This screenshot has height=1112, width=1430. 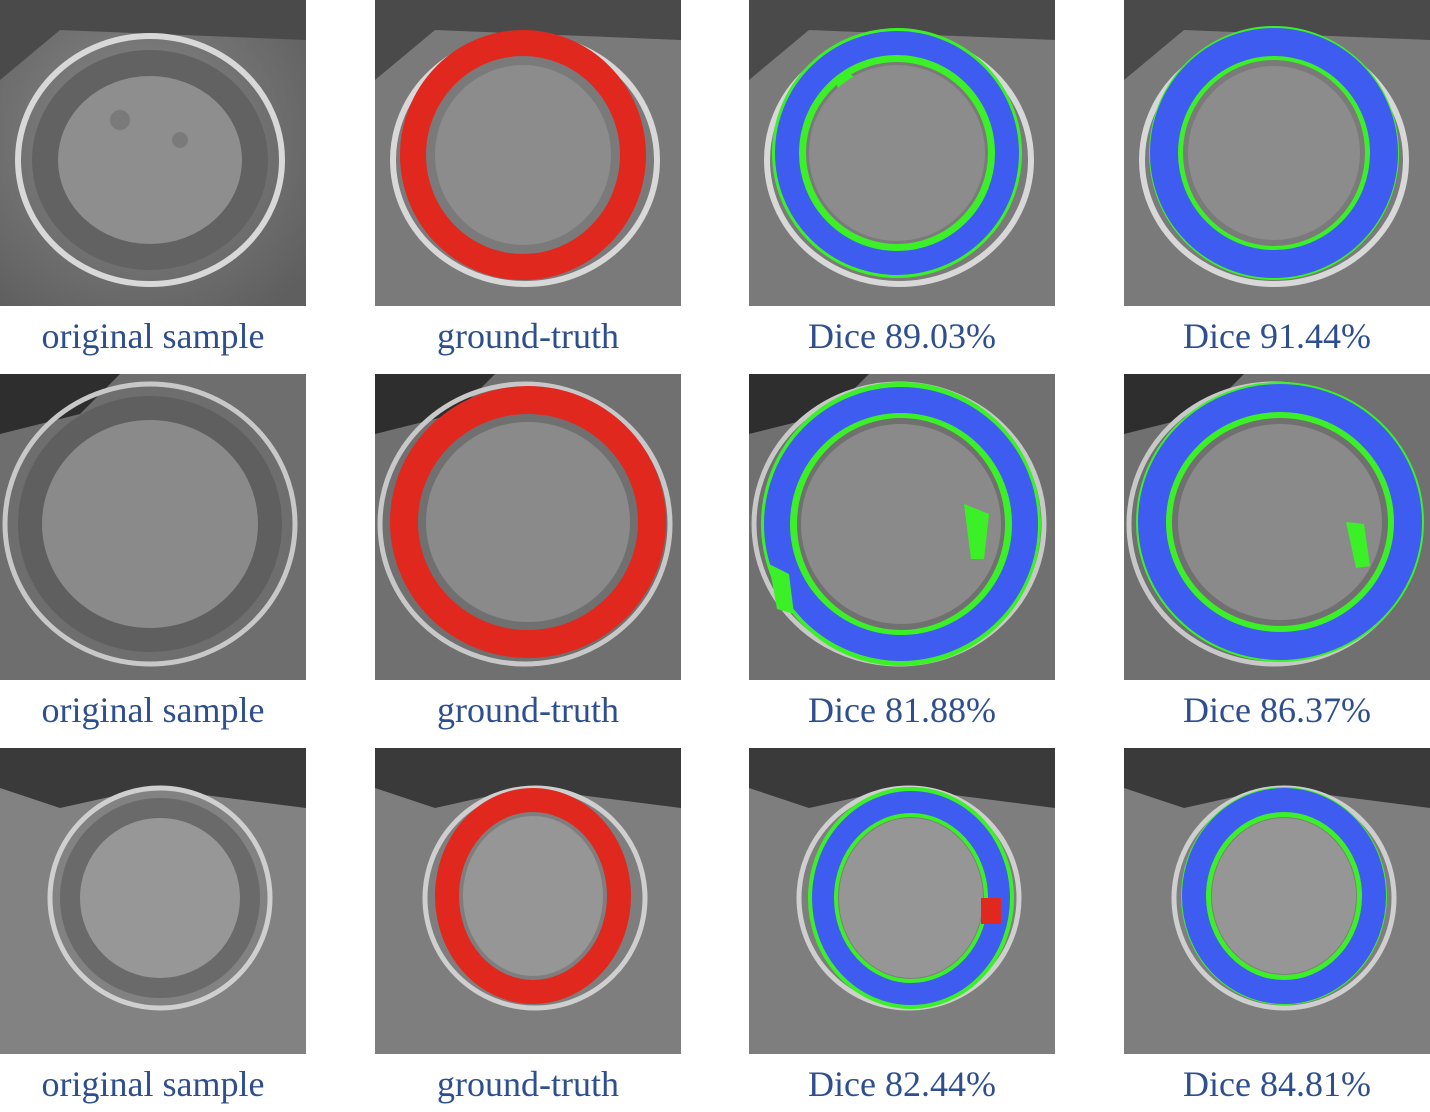 I want to click on panel-caption: Dice 84.81%, so click(x=1277, y=1084).